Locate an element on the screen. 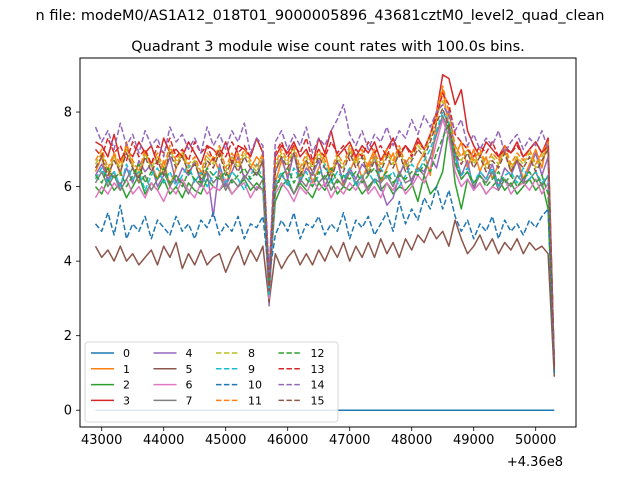 Image resolution: width=640 pixels, height=480 pixels. y-tick-label: 4 is located at coordinates (68, 262).